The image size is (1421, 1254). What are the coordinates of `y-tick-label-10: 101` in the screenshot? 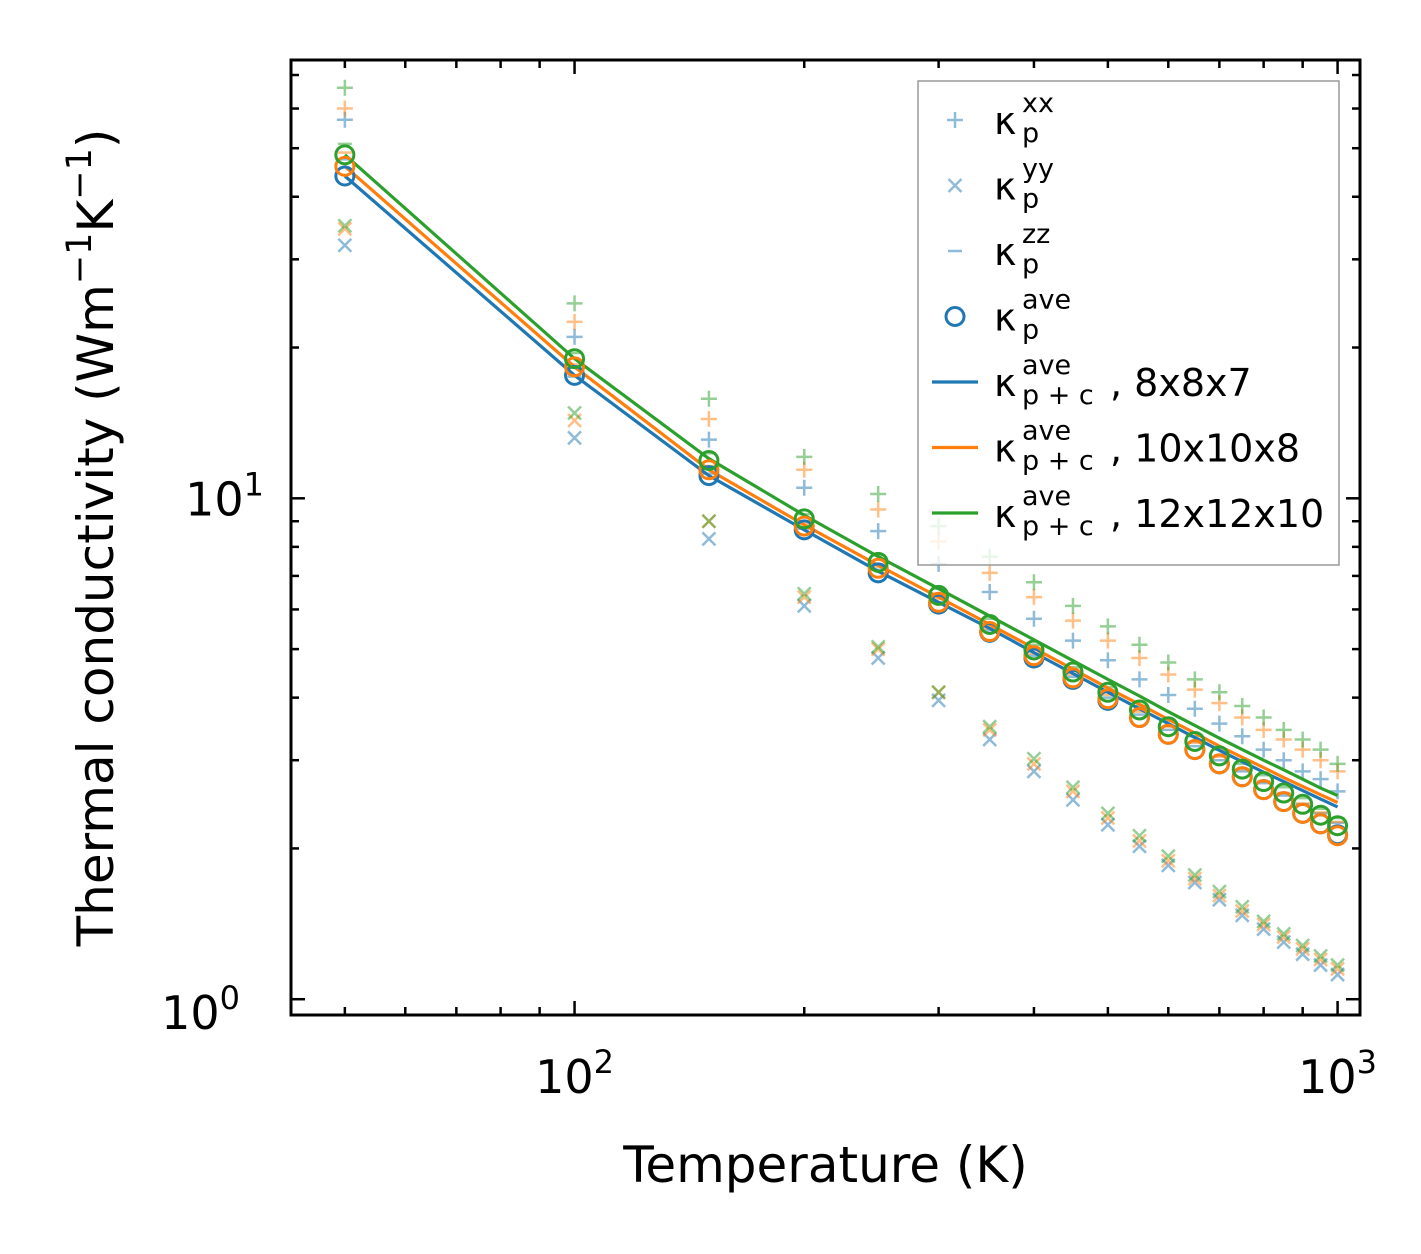 It's located at (224, 495).